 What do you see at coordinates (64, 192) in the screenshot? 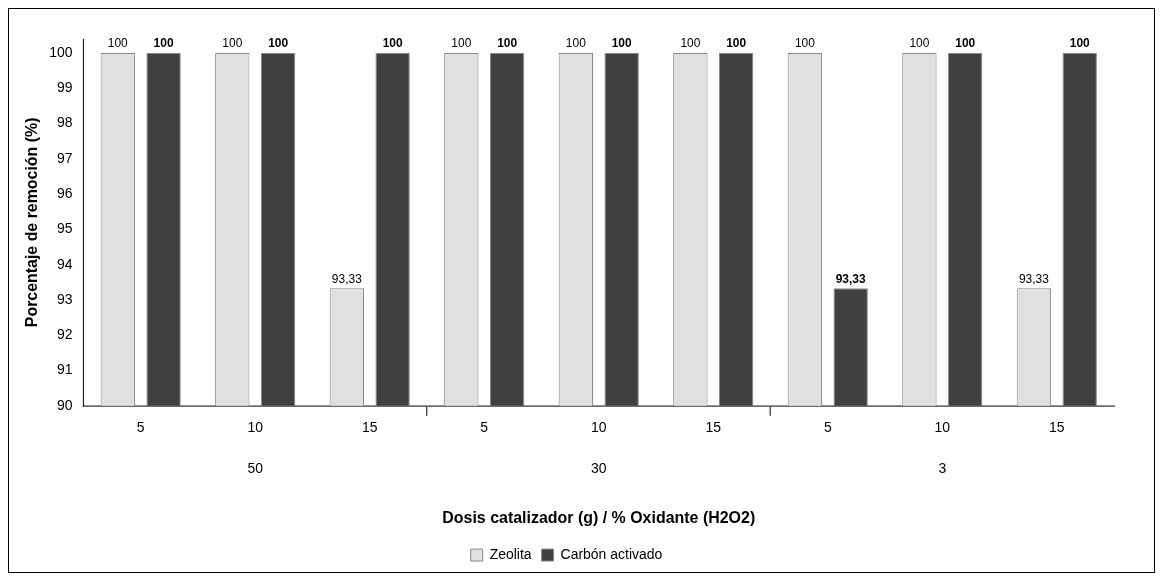
I see `y-tick-label: 96` at bounding box center [64, 192].